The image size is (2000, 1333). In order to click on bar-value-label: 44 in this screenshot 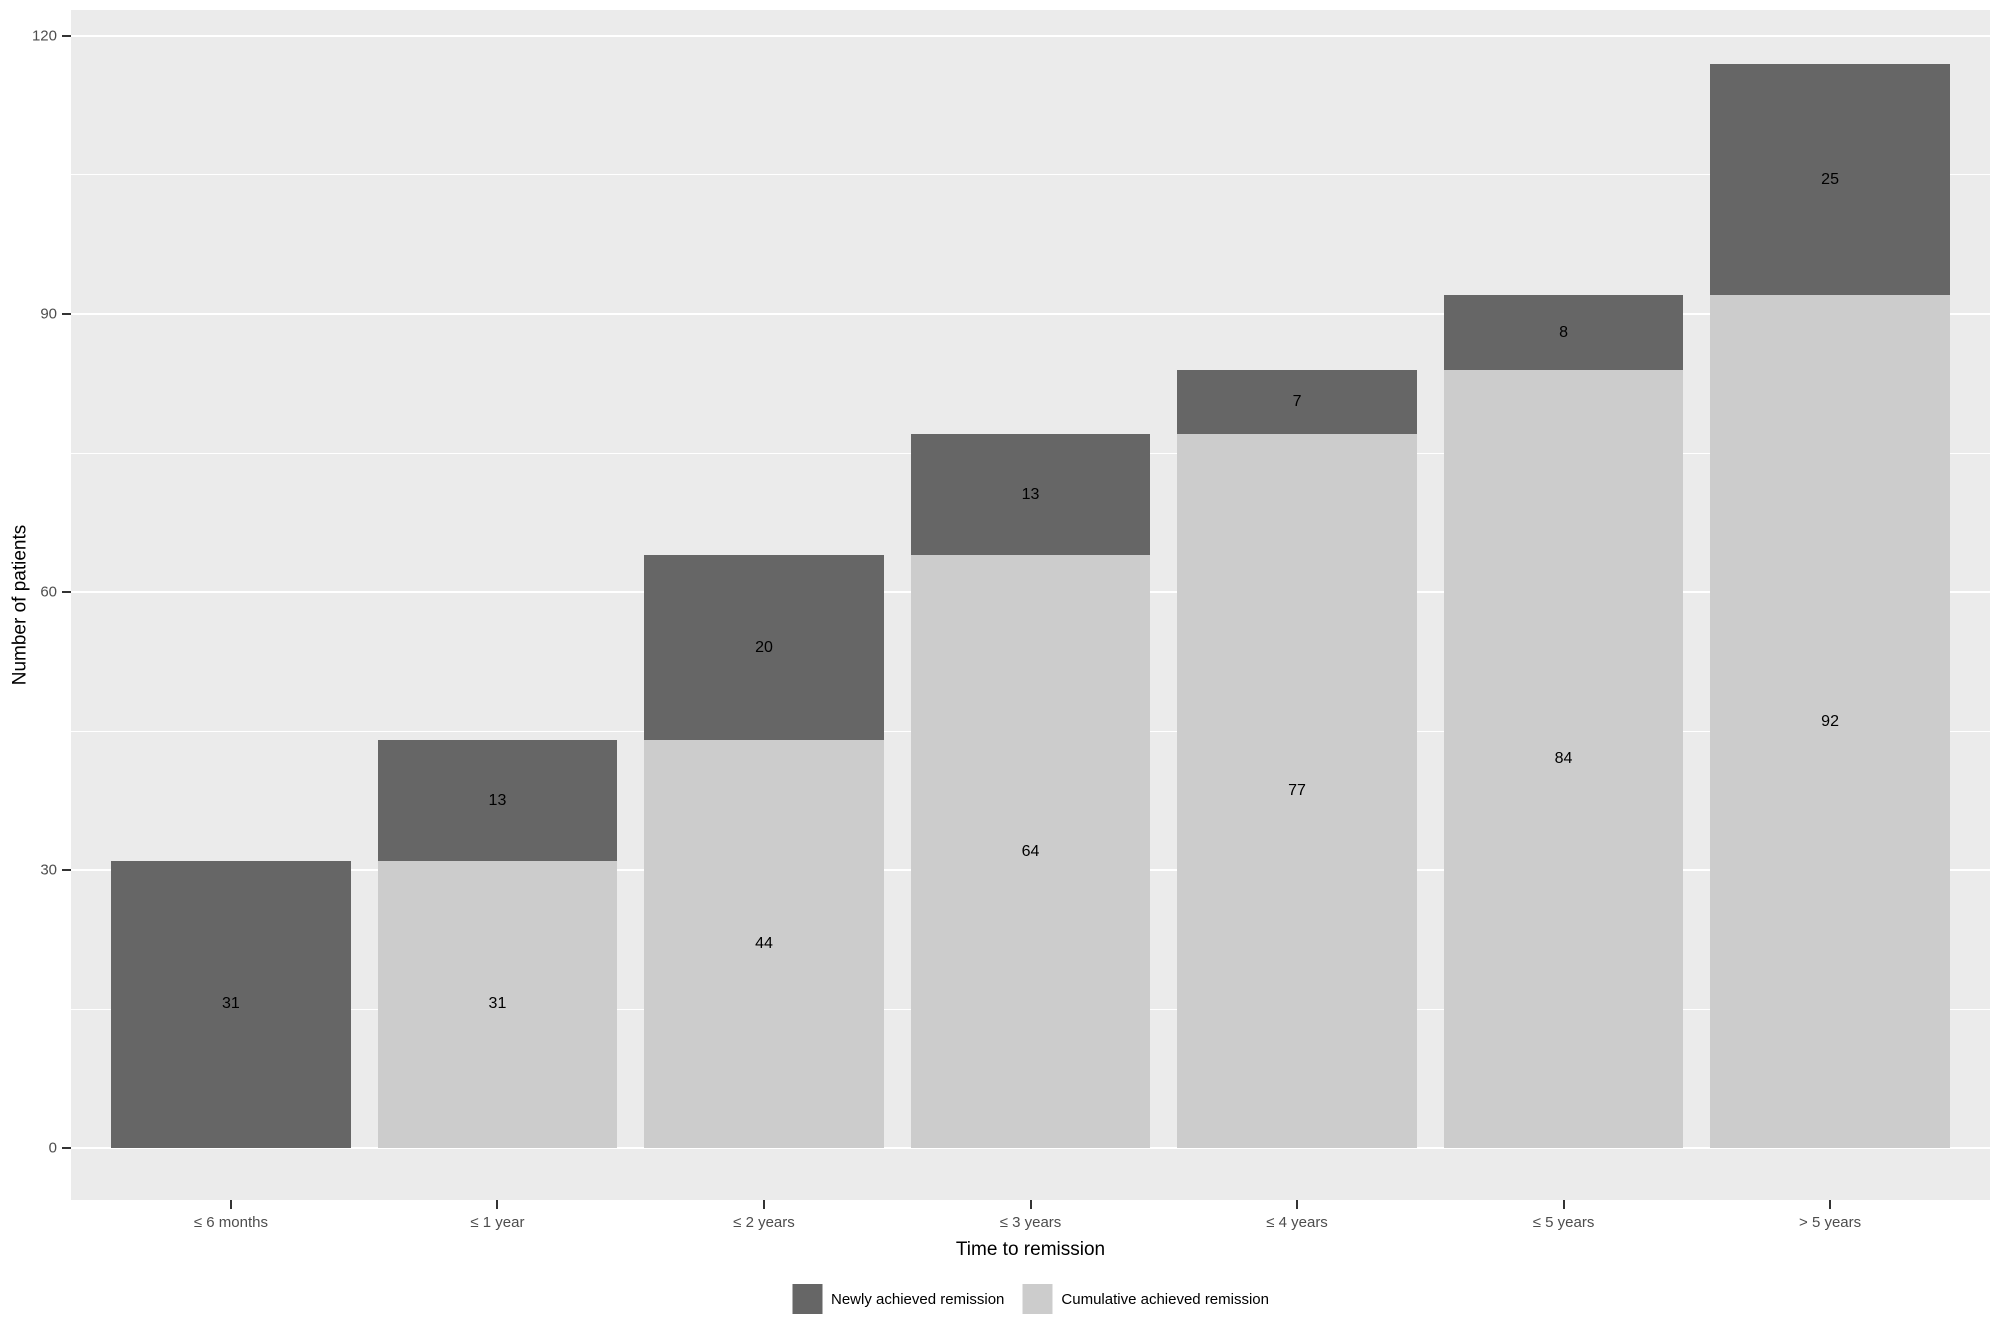, I will do `click(764, 944)`.